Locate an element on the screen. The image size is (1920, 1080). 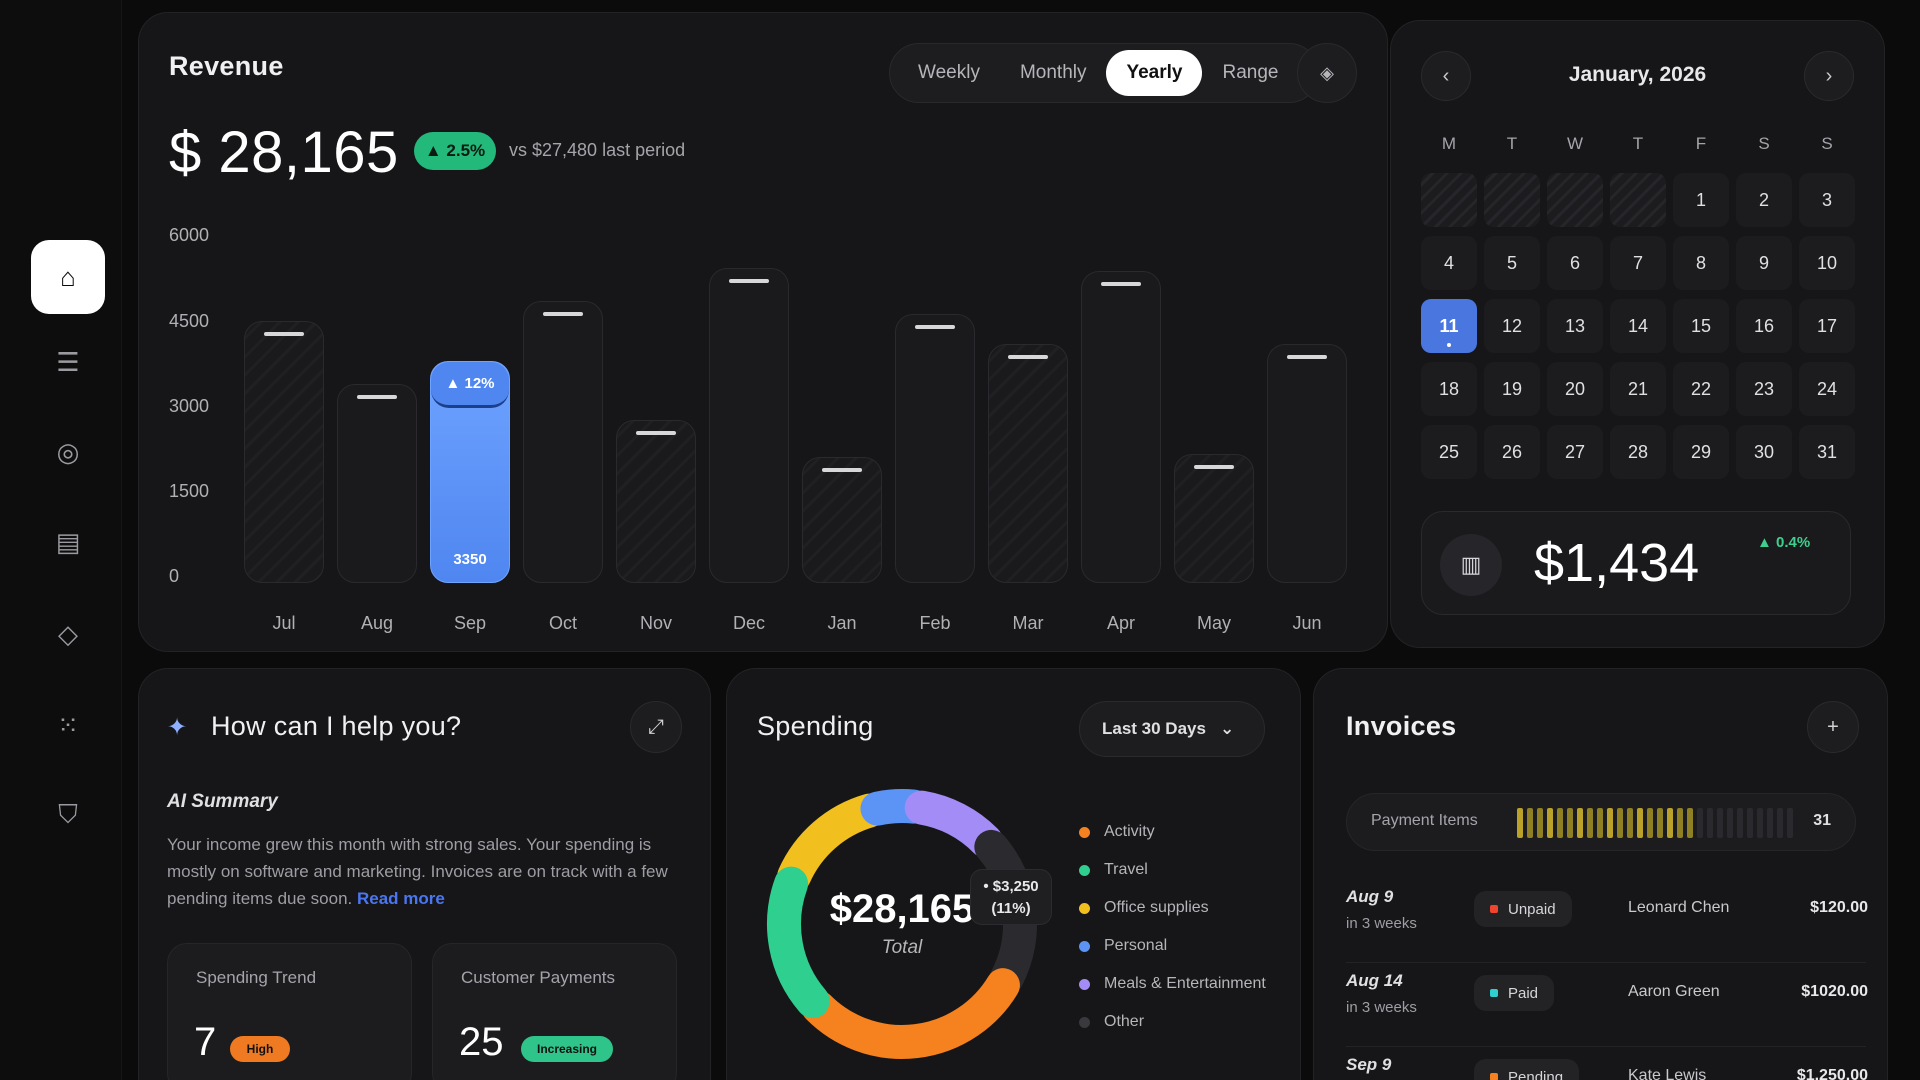
metric-card: Spending Trend 7 High is located at coordinates (289, 1011).